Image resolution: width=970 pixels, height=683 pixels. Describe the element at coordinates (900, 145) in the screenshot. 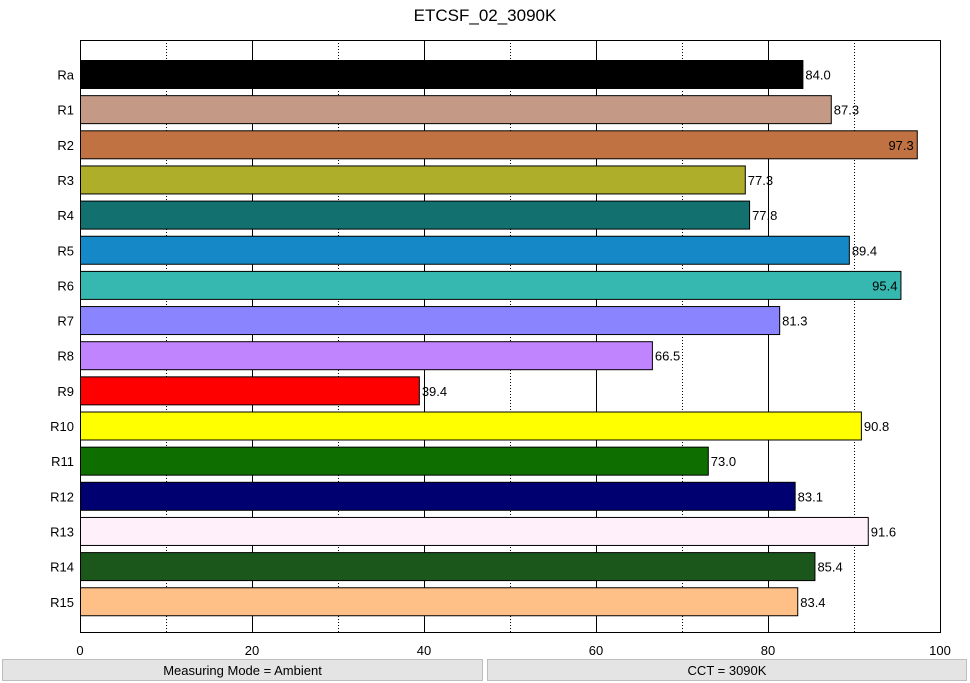

I see `value-label: 97.3` at that location.